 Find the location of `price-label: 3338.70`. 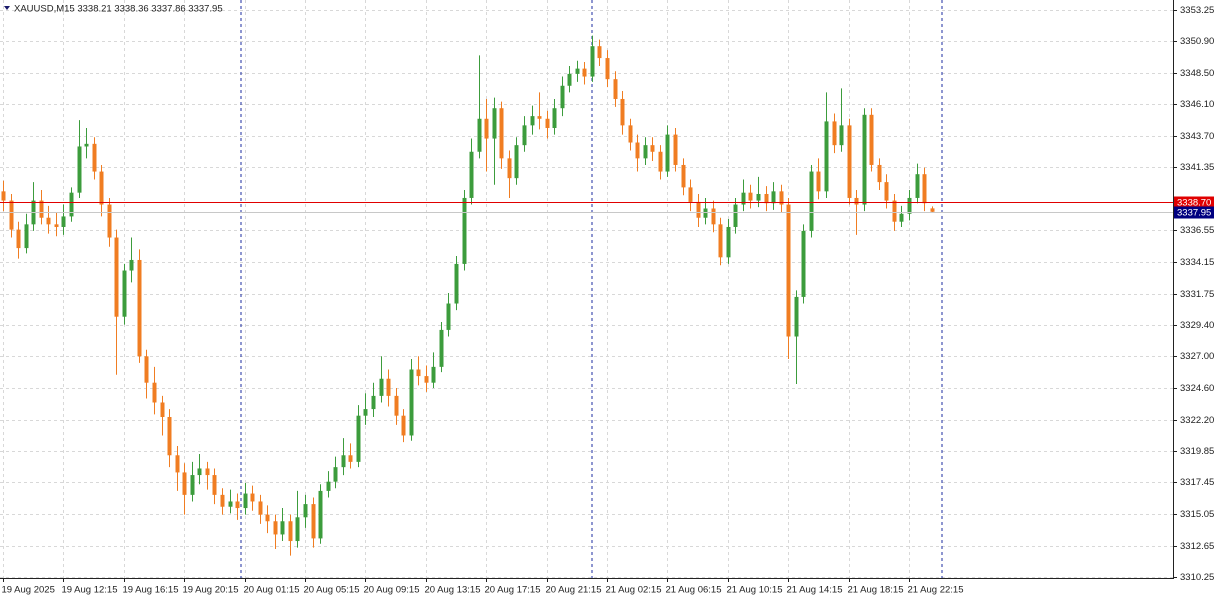

price-label: 3338.70 is located at coordinates (1194, 203).